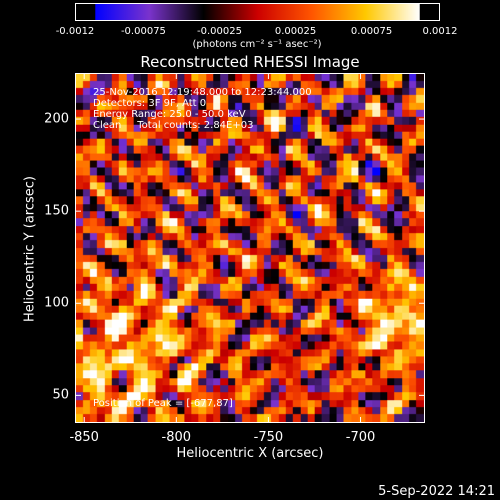  Describe the element at coordinates (56, 119) in the screenshot. I see `y-tick-label: 200` at that location.